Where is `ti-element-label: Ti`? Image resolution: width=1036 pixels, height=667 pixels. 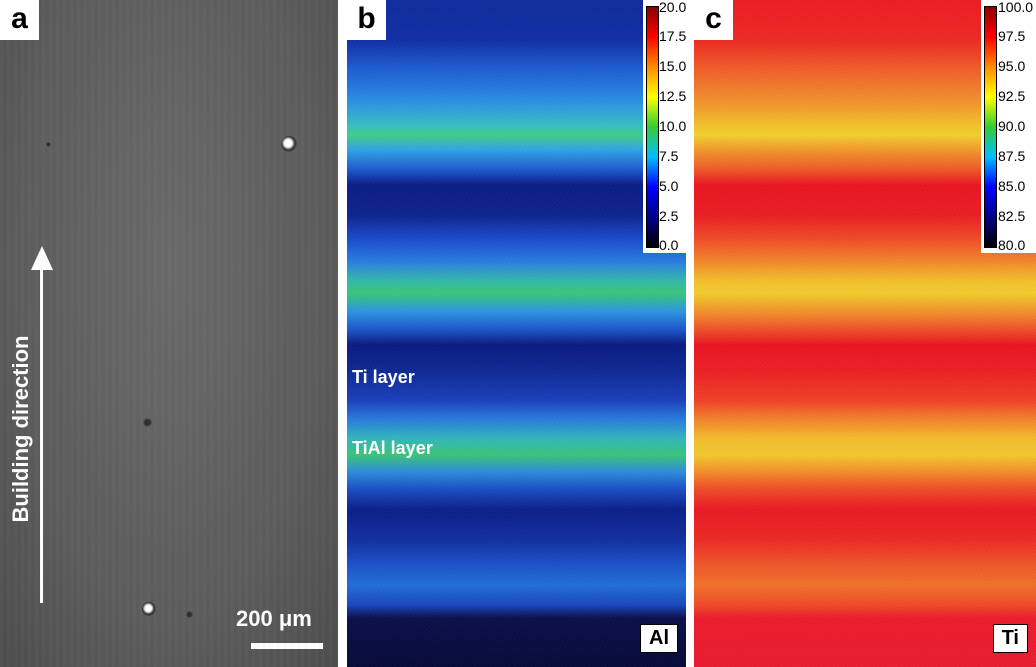
ti-element-label: Ti is located at coordinates (1010, 638).